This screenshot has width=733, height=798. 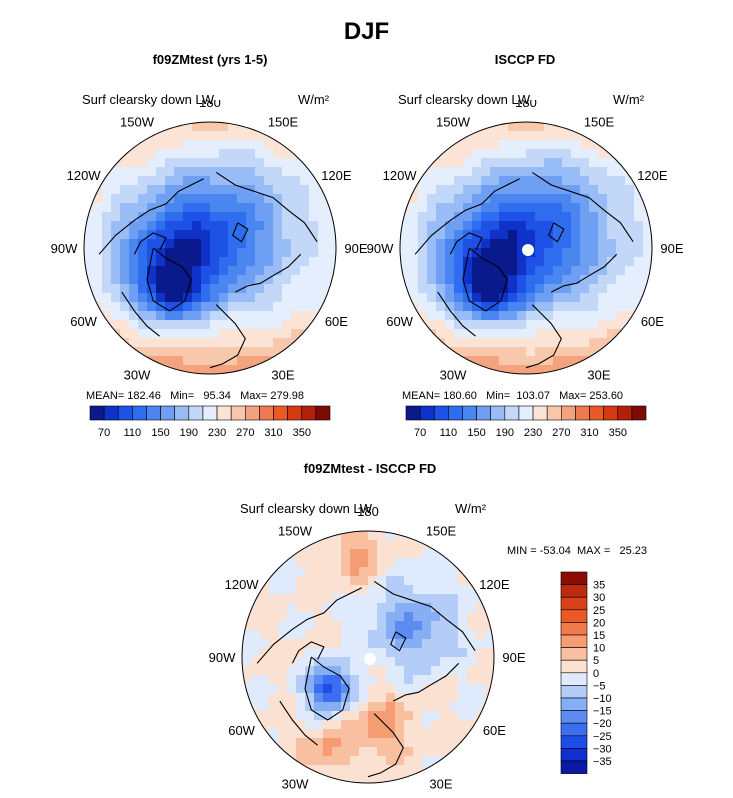 I want to click on panel-3-lon-label: 120E, so click(x=494, y=584).